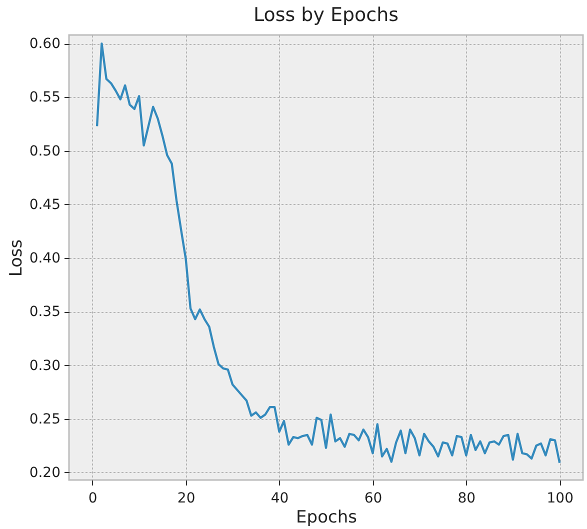 The width and height of the screenshot is (587, 529). Describe the element at coordinates (560, 498) in the screenshot. I see `x-tick-label: 100` at that location.